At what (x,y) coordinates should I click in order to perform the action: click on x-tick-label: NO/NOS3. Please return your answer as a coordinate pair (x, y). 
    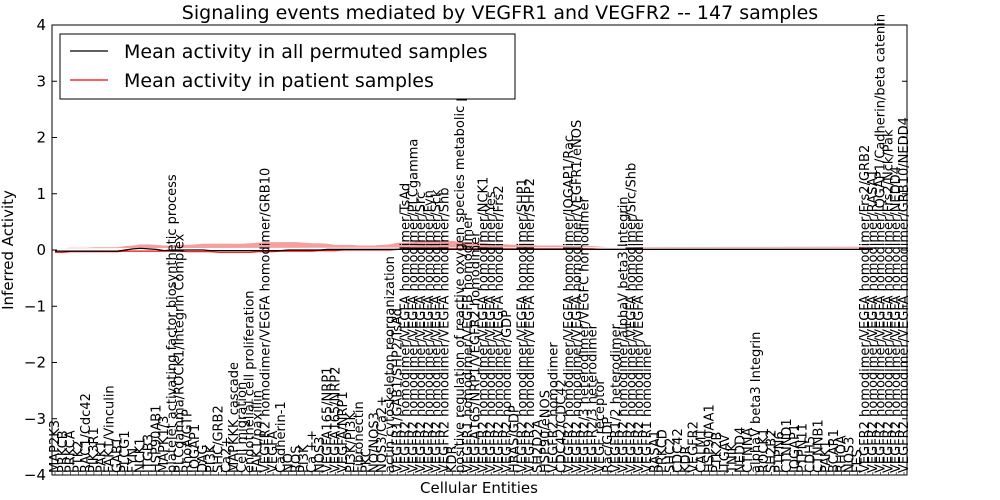
    Looking at the image, I should click on (374, 442).